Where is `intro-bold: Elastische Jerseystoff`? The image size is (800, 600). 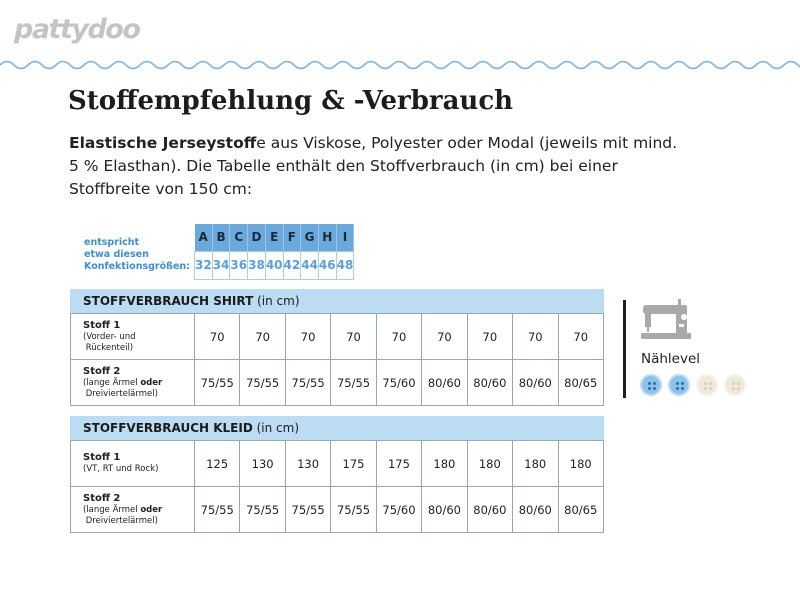
intro-bold: Elastische Jerseystoff is located at coordinates (163, 143).